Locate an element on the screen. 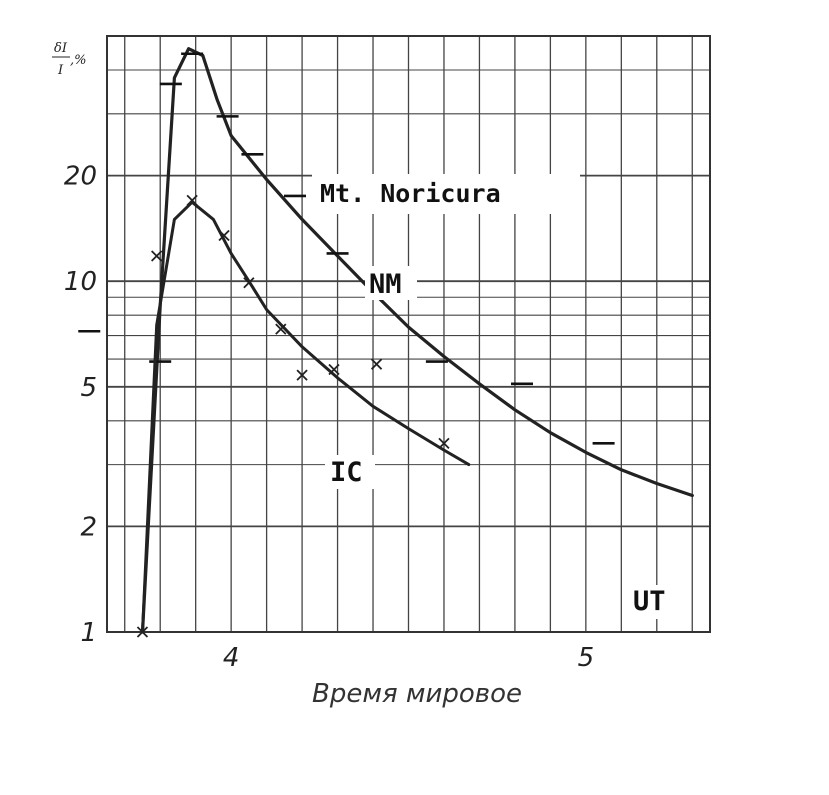 The image size is (829, 795). nm-label-background is located at coordinates (391, 283).